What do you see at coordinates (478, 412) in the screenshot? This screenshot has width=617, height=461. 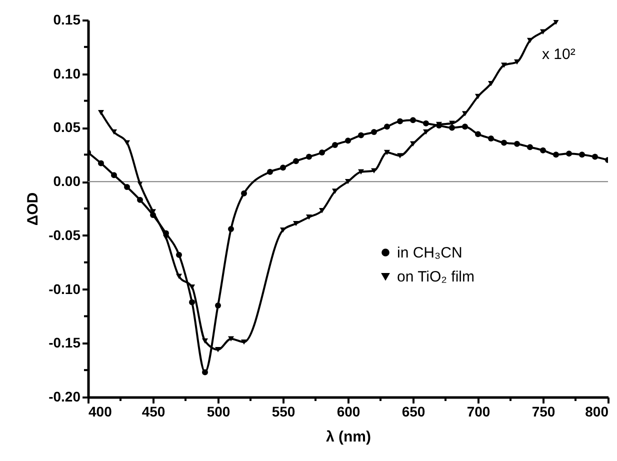 I see `x-tick-label: 700` at bounding box center [478, 412].